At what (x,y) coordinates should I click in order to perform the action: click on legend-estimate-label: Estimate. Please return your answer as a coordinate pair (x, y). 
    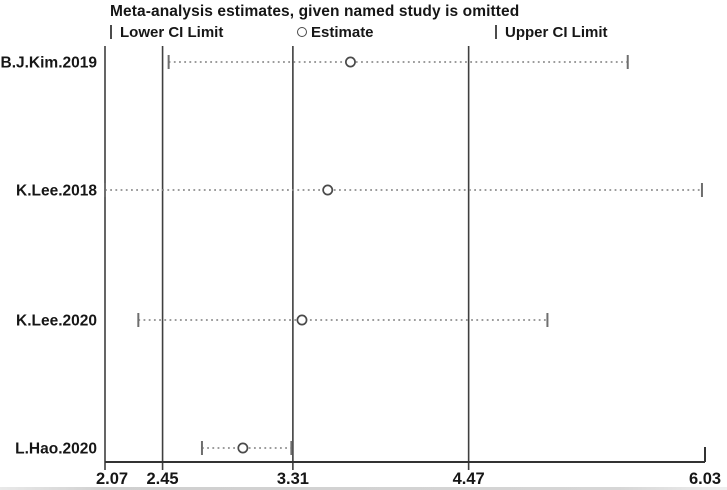
    Looking at the image, I should click on (342, 32).